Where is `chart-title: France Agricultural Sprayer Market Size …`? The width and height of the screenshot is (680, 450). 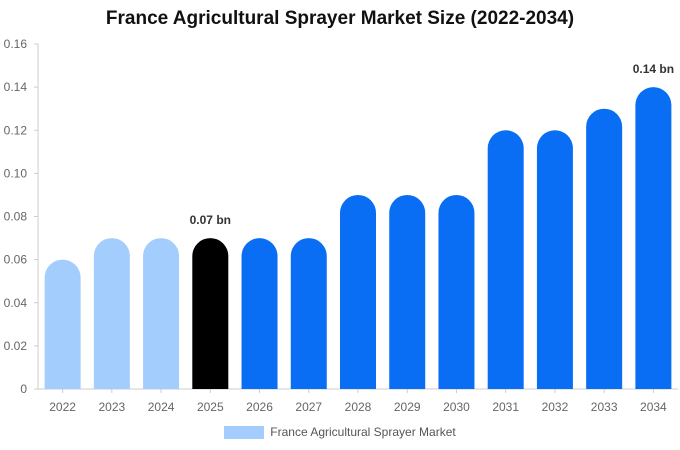
chart-title: France Agricultural Sprayer Market Size … is located at coordinates (340, 18).